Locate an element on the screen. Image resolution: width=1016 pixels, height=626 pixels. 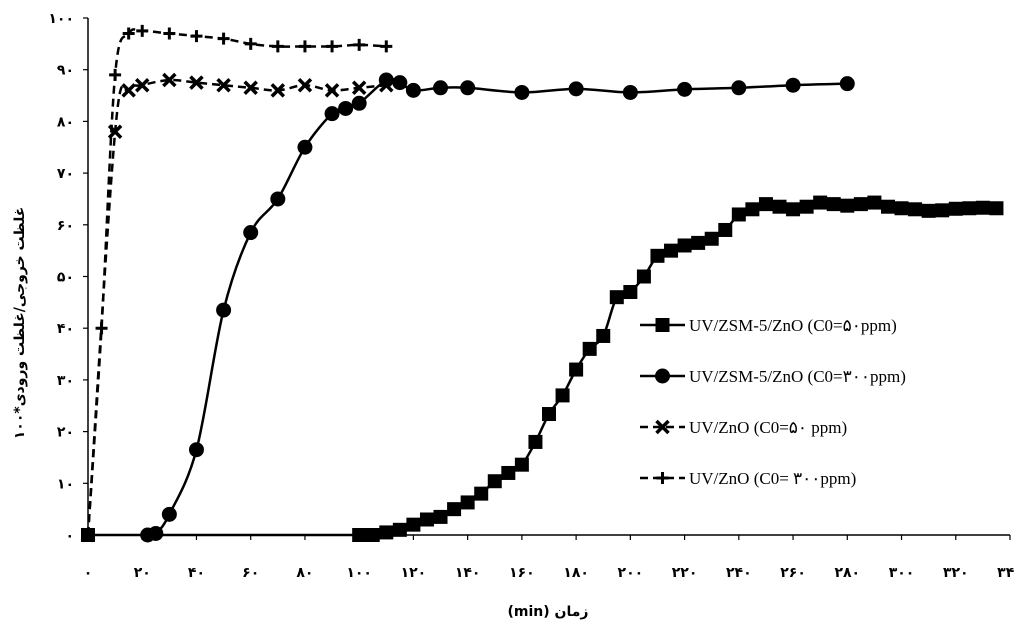
x-tick-label: ۱۲۰ is located at coordinates (414, 573).